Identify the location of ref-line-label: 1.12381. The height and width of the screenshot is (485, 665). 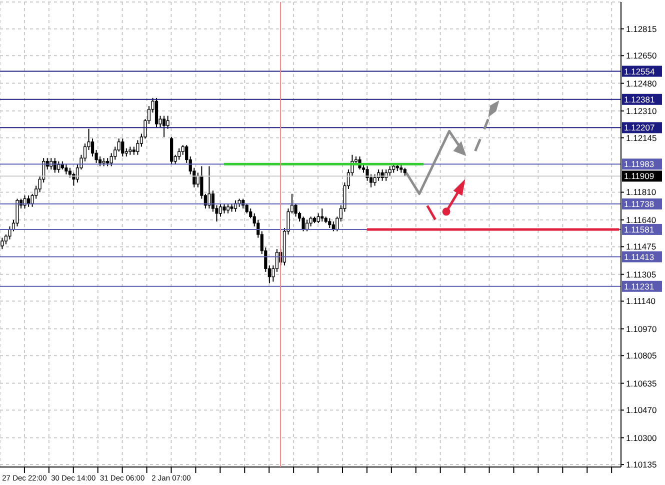
(639, 99).